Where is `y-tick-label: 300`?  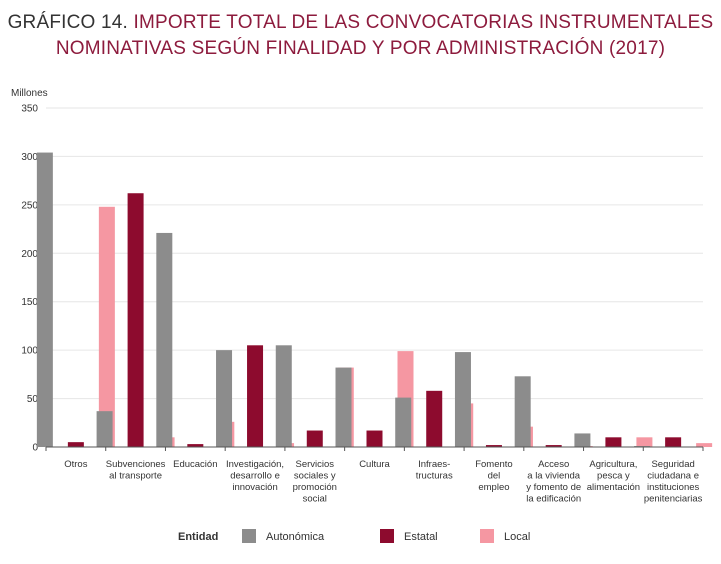
y-tick-label: 300 is located at coordinates (29, 157).